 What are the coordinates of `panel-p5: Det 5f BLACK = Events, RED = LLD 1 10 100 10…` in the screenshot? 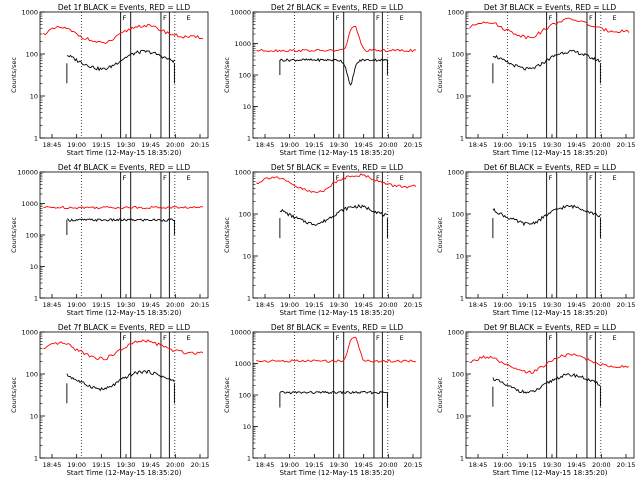 It's located at (322, 240).